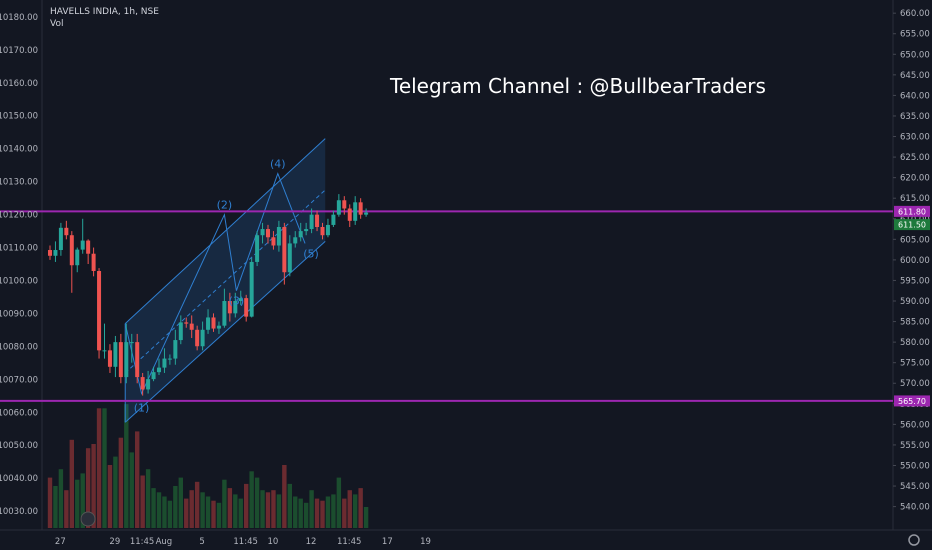  Describe the element at coordinates (19, 281) in the screenshot. I see `left-axis-tick-label: 10100.00` at that location.